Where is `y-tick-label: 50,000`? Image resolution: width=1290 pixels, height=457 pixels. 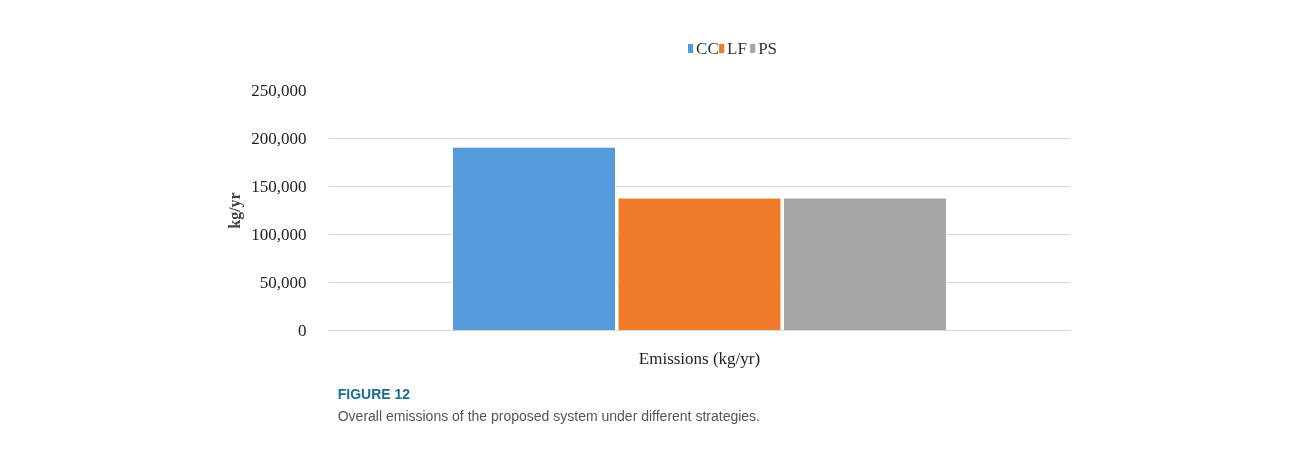
y-tick-label: 50,000 is located at coordinates (283, 282).